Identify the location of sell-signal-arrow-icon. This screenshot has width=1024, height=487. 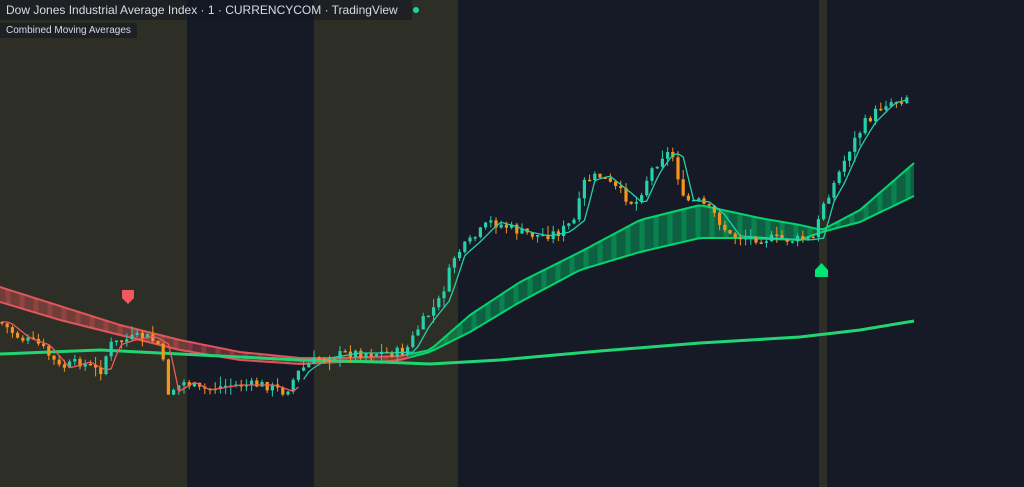
(128, 297).